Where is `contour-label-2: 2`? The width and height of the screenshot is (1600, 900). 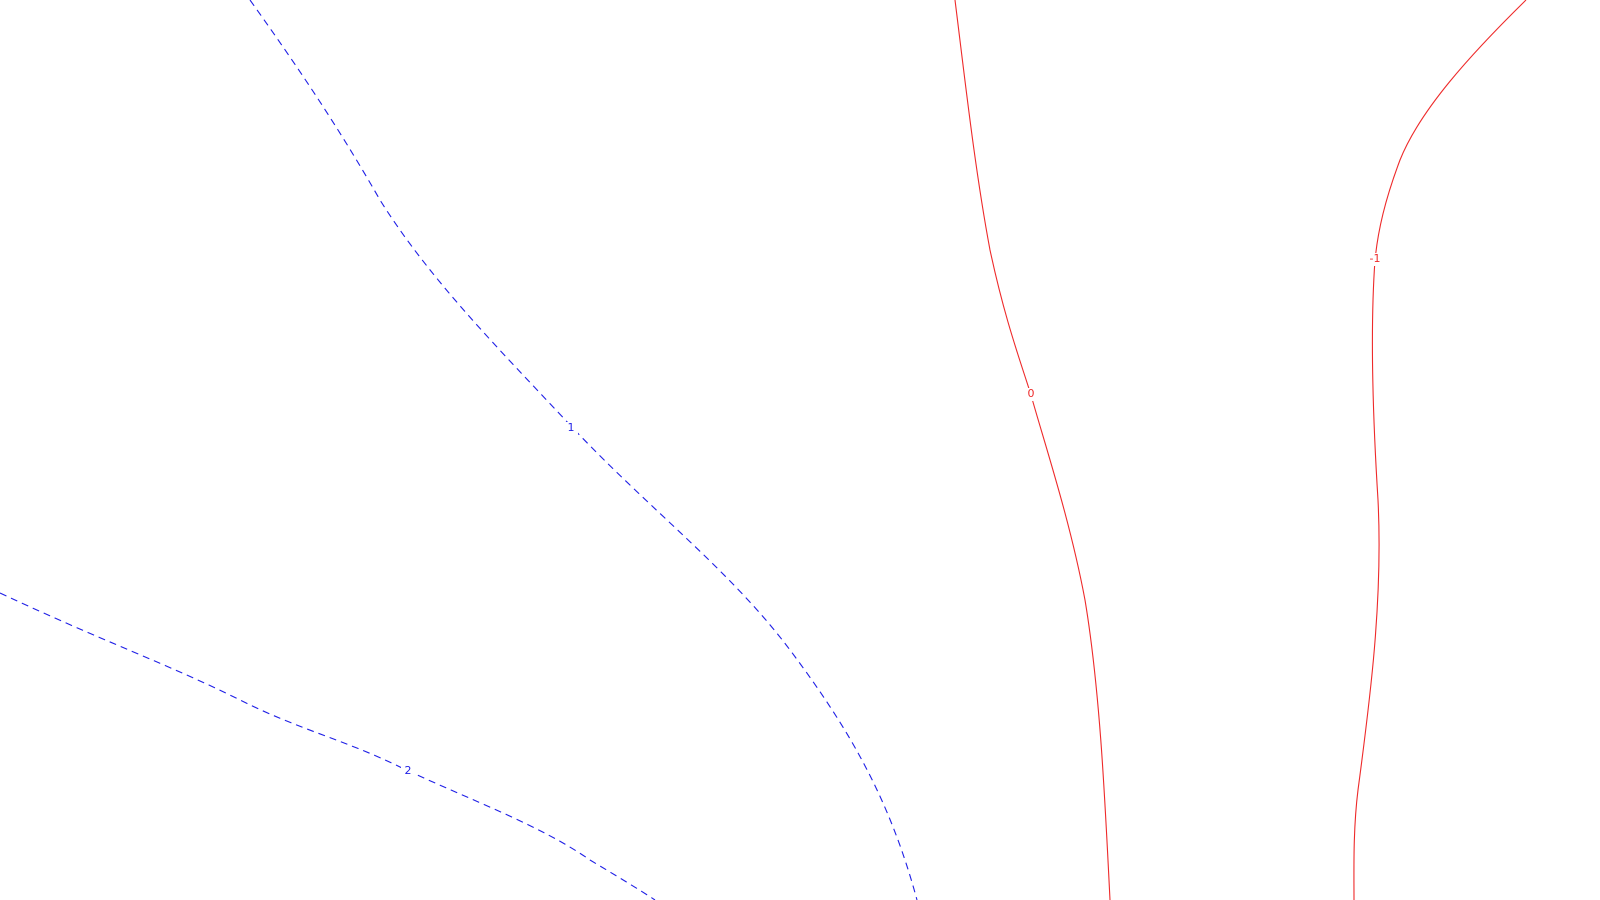 contour-label-2: 2 is located at coordinates (408, 770).